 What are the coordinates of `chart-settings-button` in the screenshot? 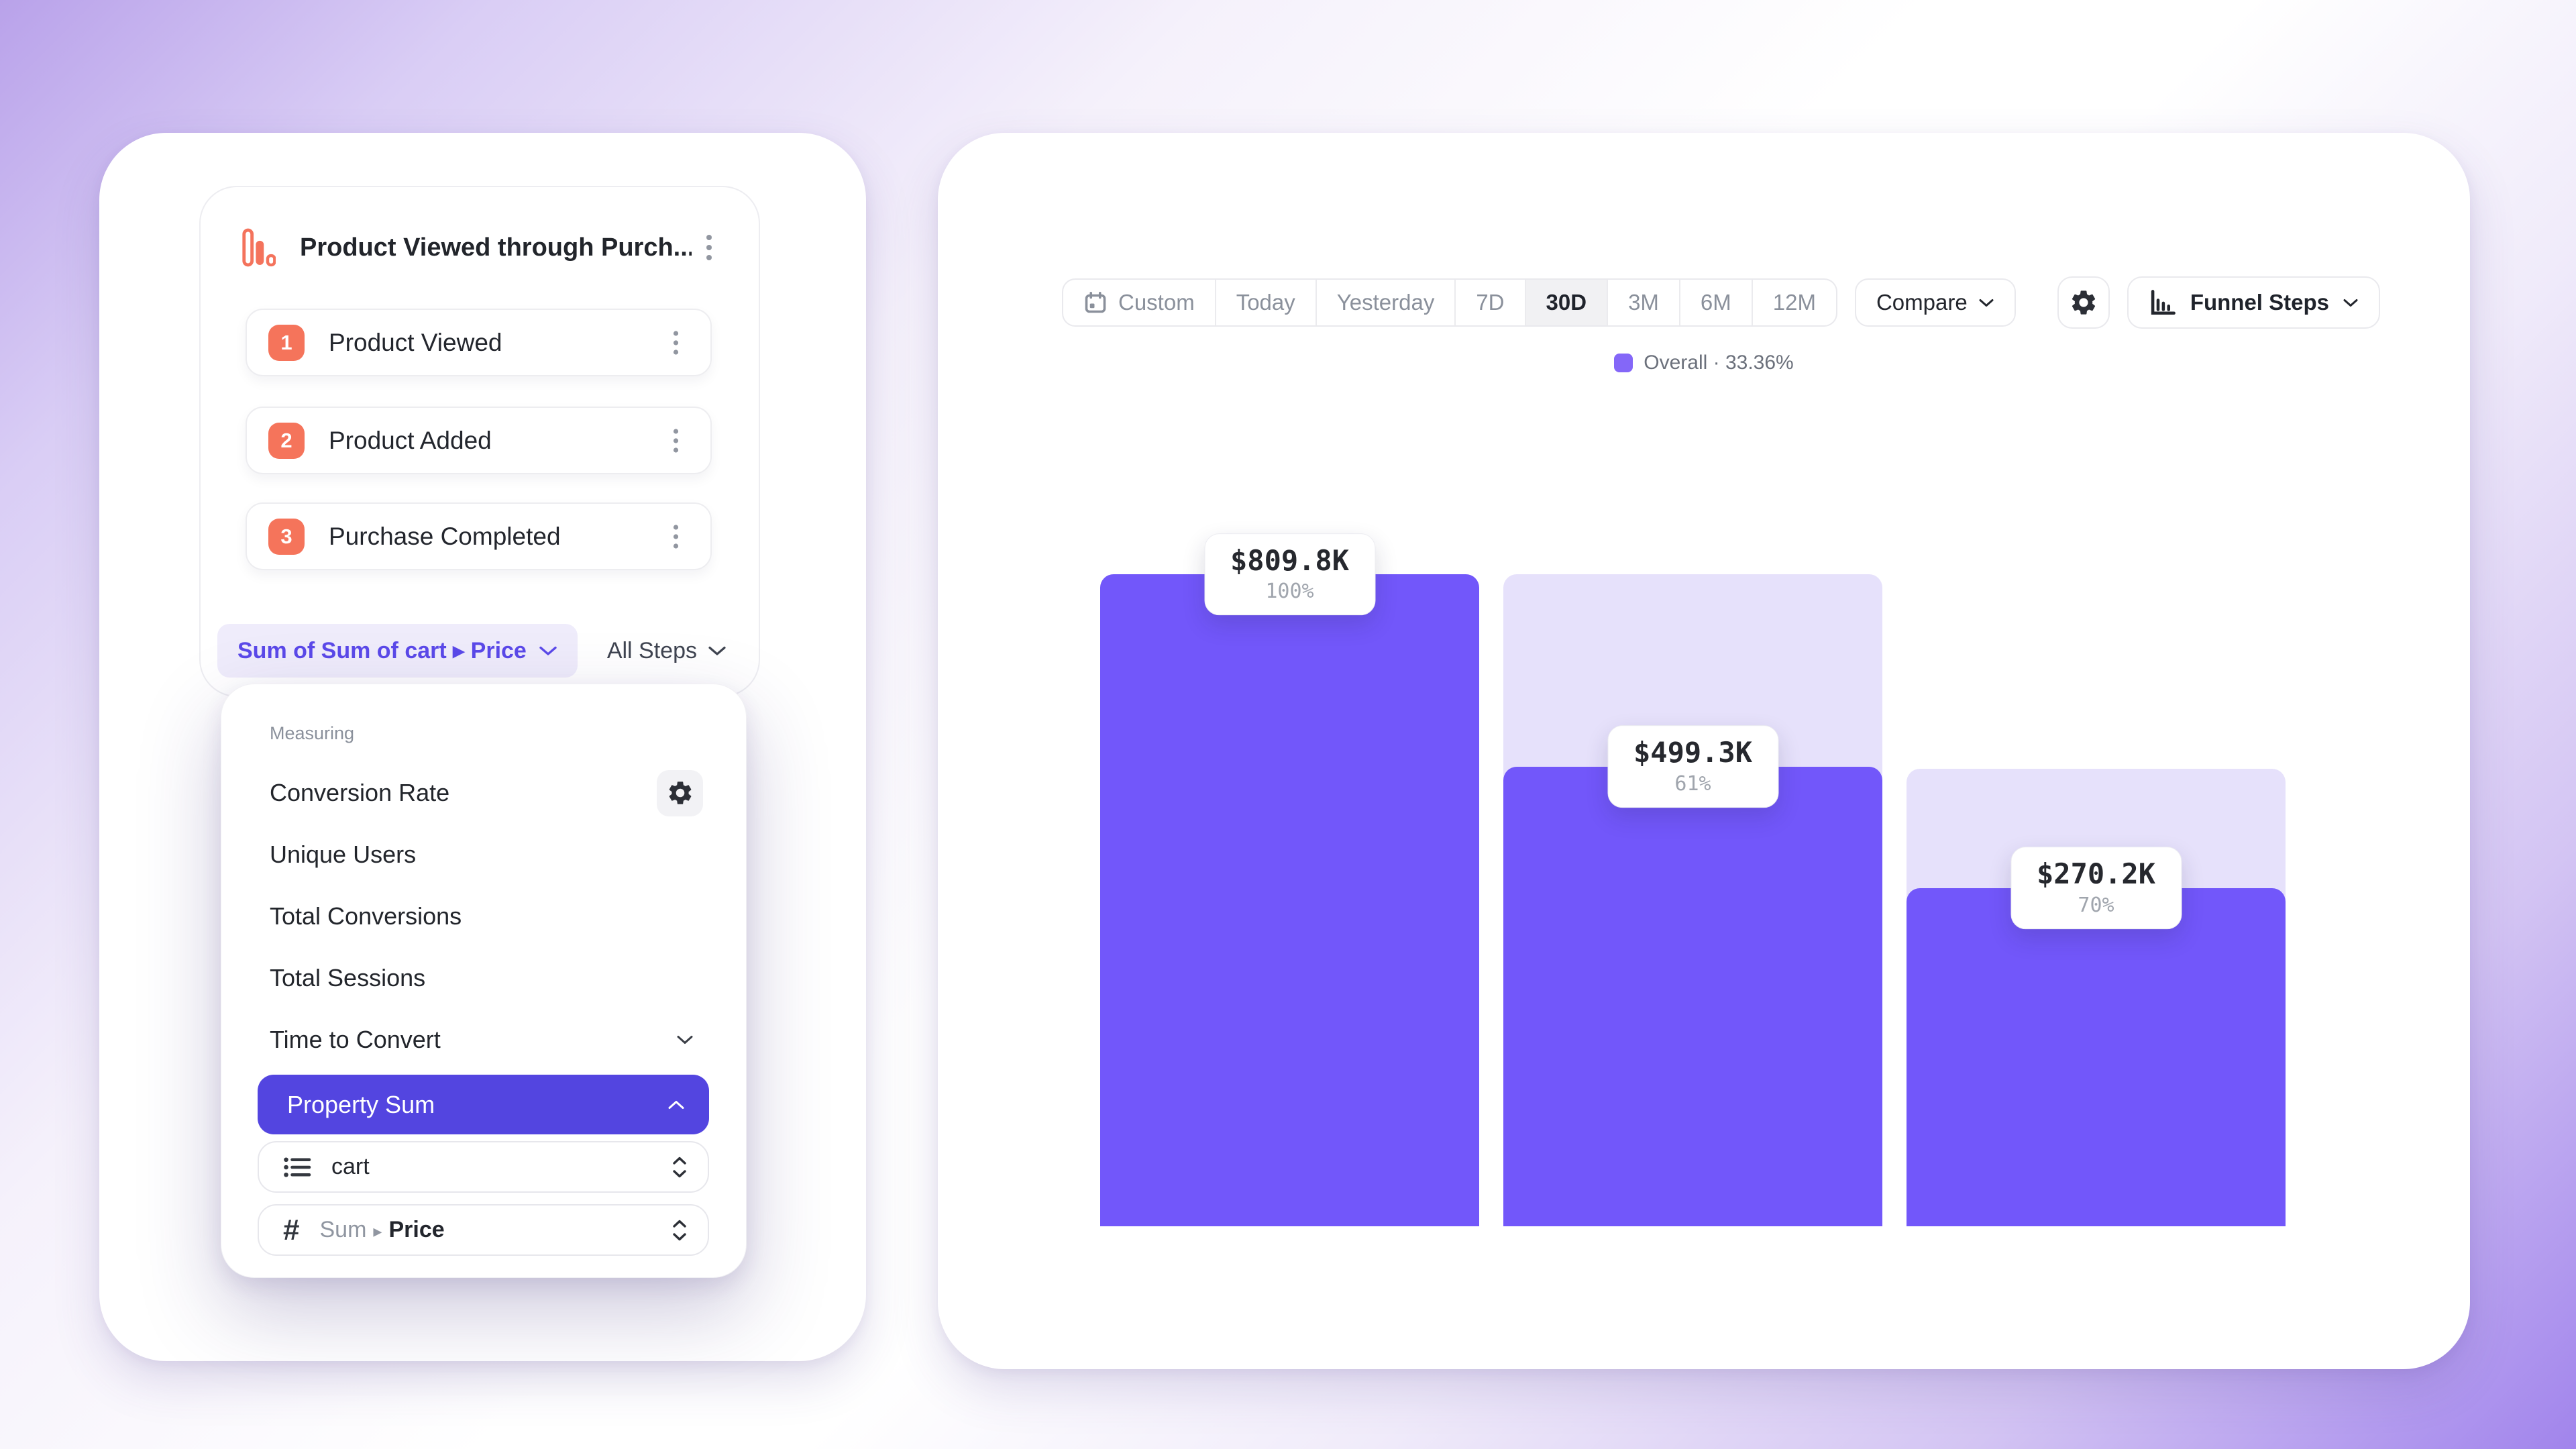 It's located at (2083, 302).